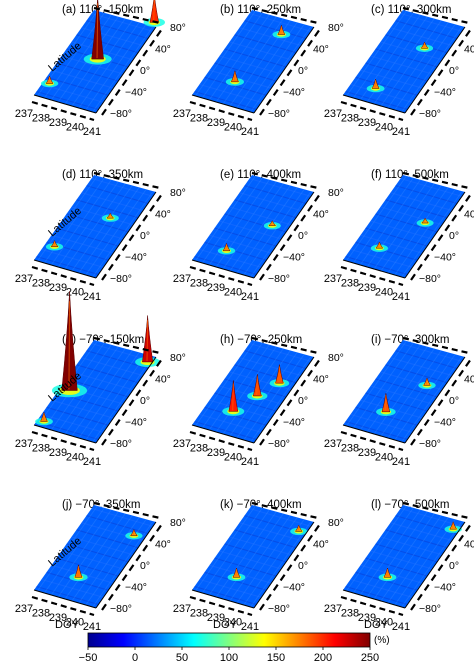  I want to click on colorbar-tick-label: 250, so click(370, 658).